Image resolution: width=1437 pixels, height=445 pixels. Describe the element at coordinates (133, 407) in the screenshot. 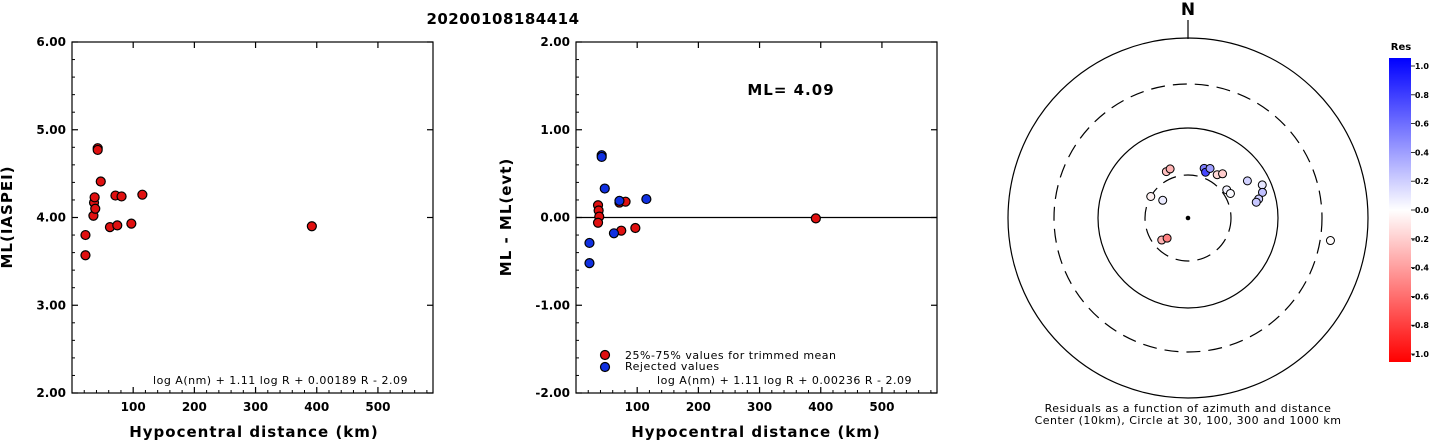

I see `magnitude-x-tick-label: 100` at that location.